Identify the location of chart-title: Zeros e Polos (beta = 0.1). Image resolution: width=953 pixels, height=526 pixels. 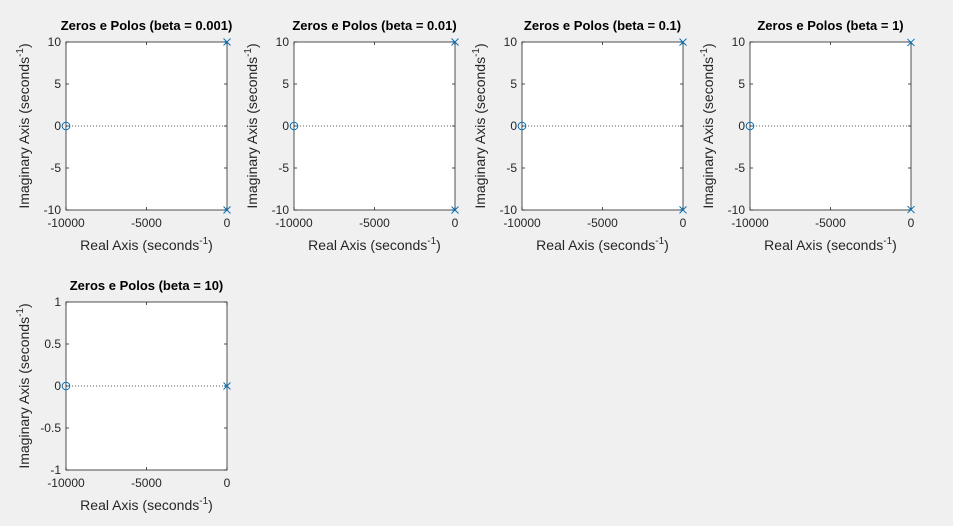
(602, 25).